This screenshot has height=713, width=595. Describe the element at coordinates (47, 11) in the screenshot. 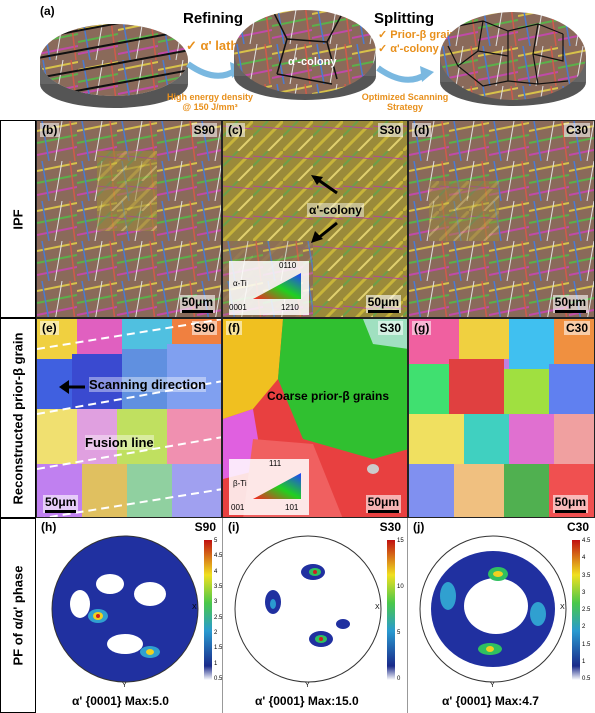

I see `panel-label-a: (a)` at that location.